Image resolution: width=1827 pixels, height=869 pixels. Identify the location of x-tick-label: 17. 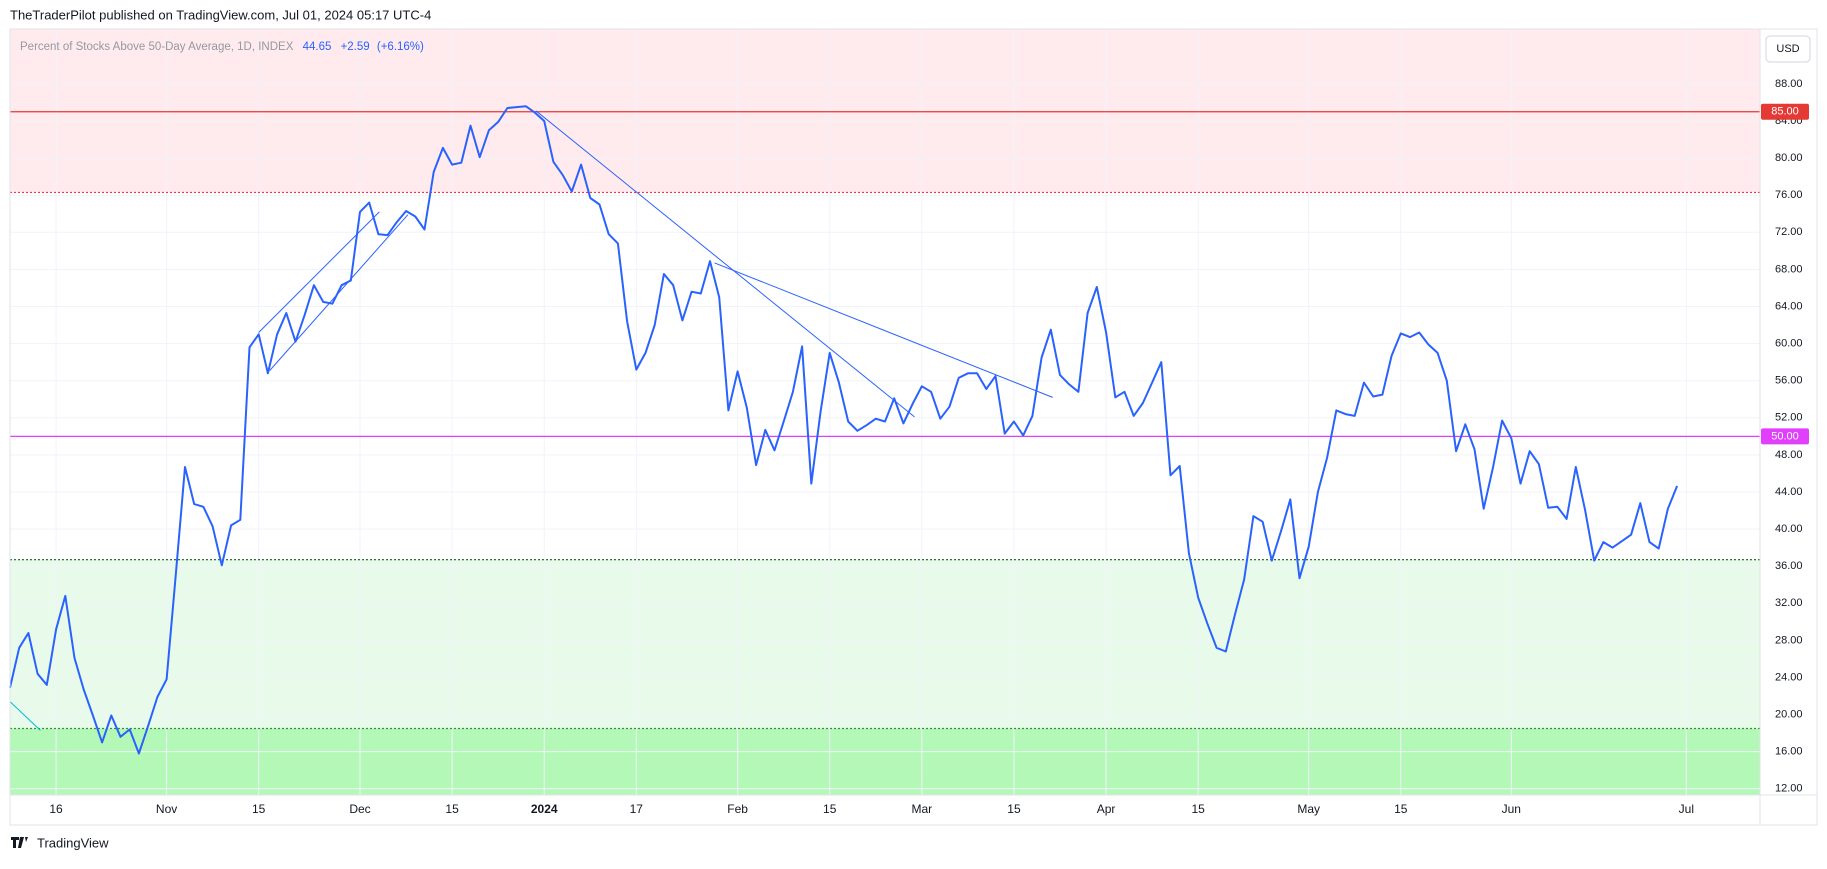
(637, 809).